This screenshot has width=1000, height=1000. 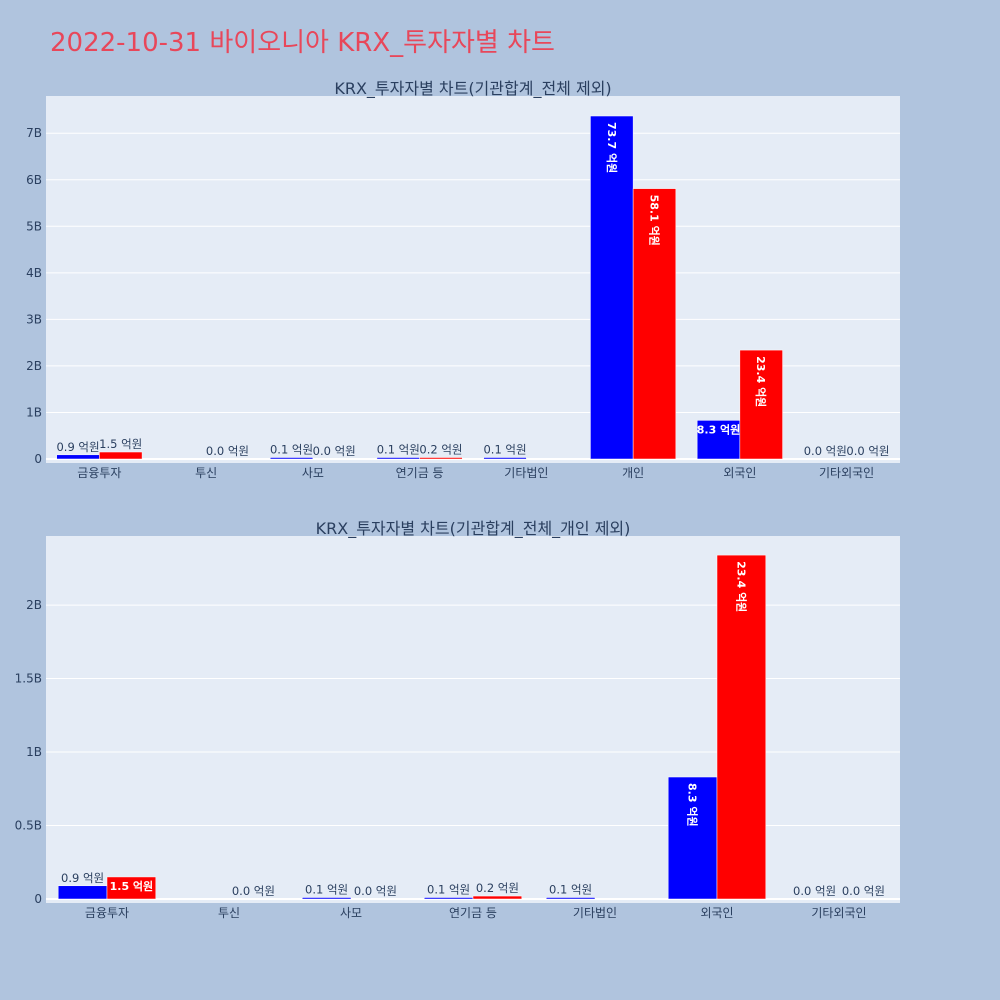 What do you see at coordinates (472, 89) in the screenshot?
I see `chart-title: KRX_투자자별 차트(기관합계_전체 제외)` at bounding box center [472, 89].